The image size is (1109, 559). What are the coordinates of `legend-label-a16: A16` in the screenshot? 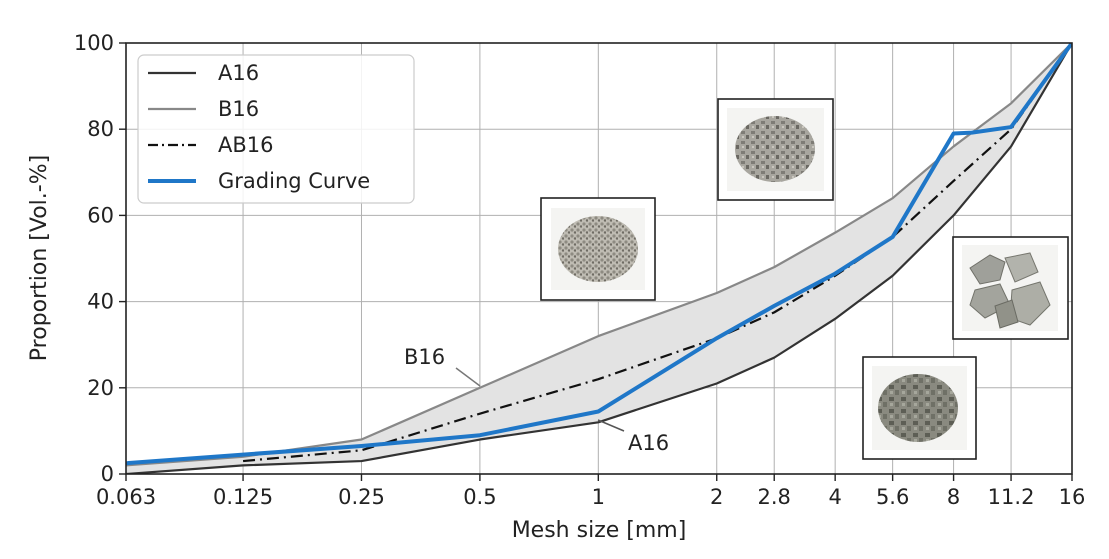 It's located at (238, 73).